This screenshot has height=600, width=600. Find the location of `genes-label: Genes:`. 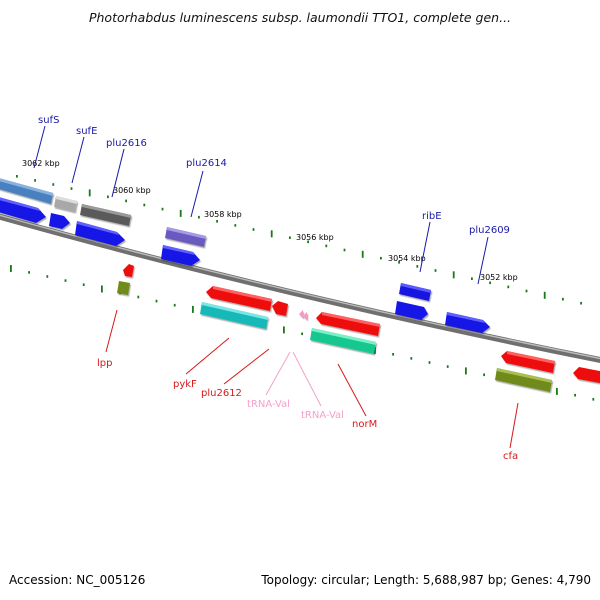

genes-label: Genes: is located at coordinates (531, 580).